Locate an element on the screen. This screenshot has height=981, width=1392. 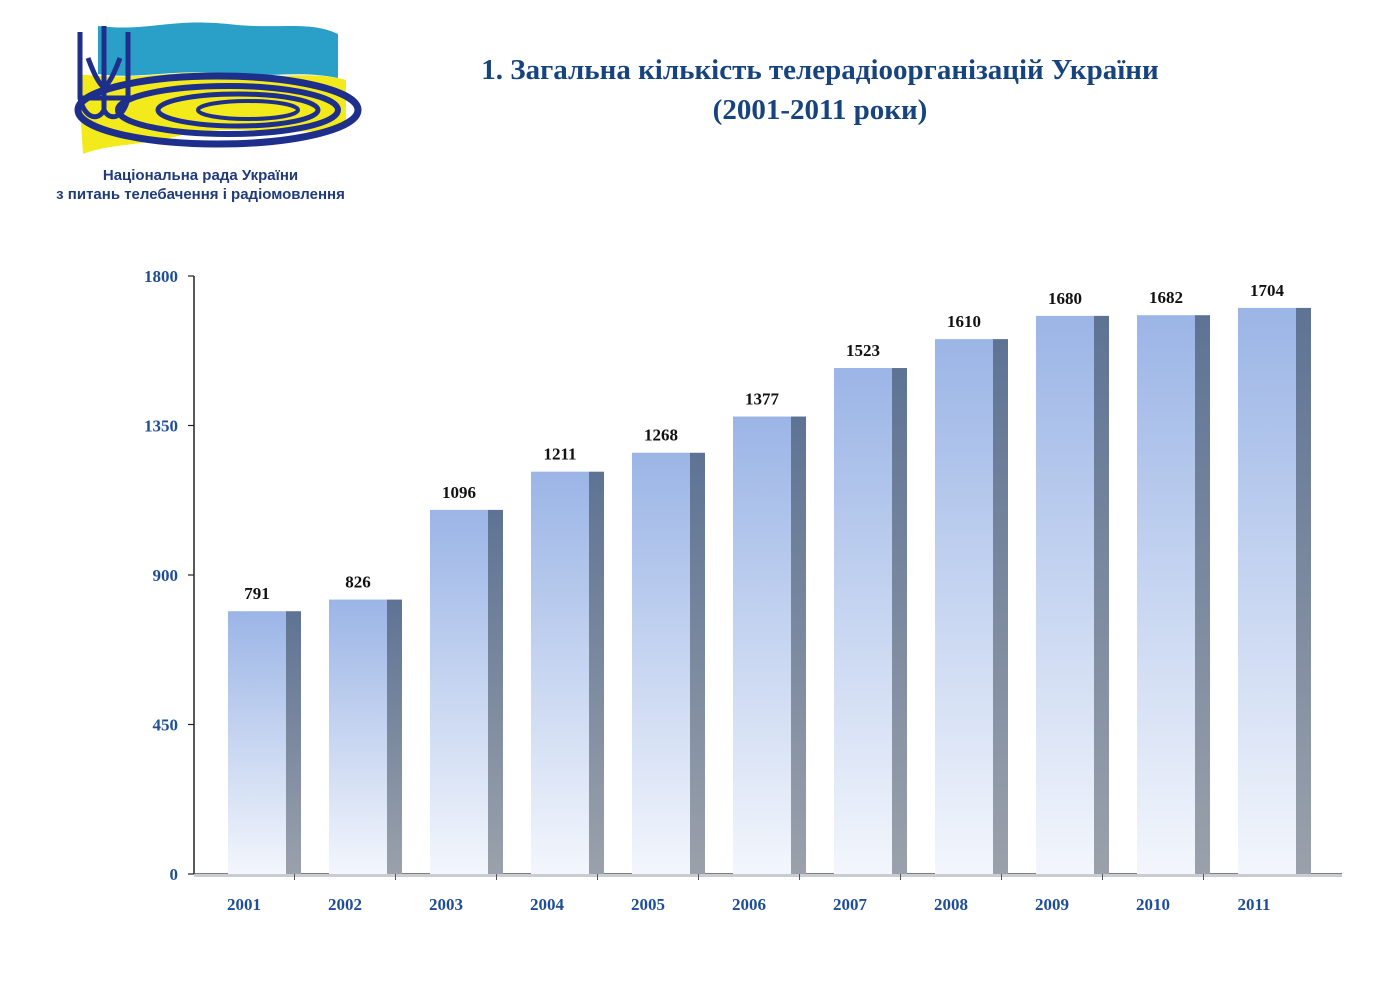
bar-side-2008 is located at coordinates (1000, 607).